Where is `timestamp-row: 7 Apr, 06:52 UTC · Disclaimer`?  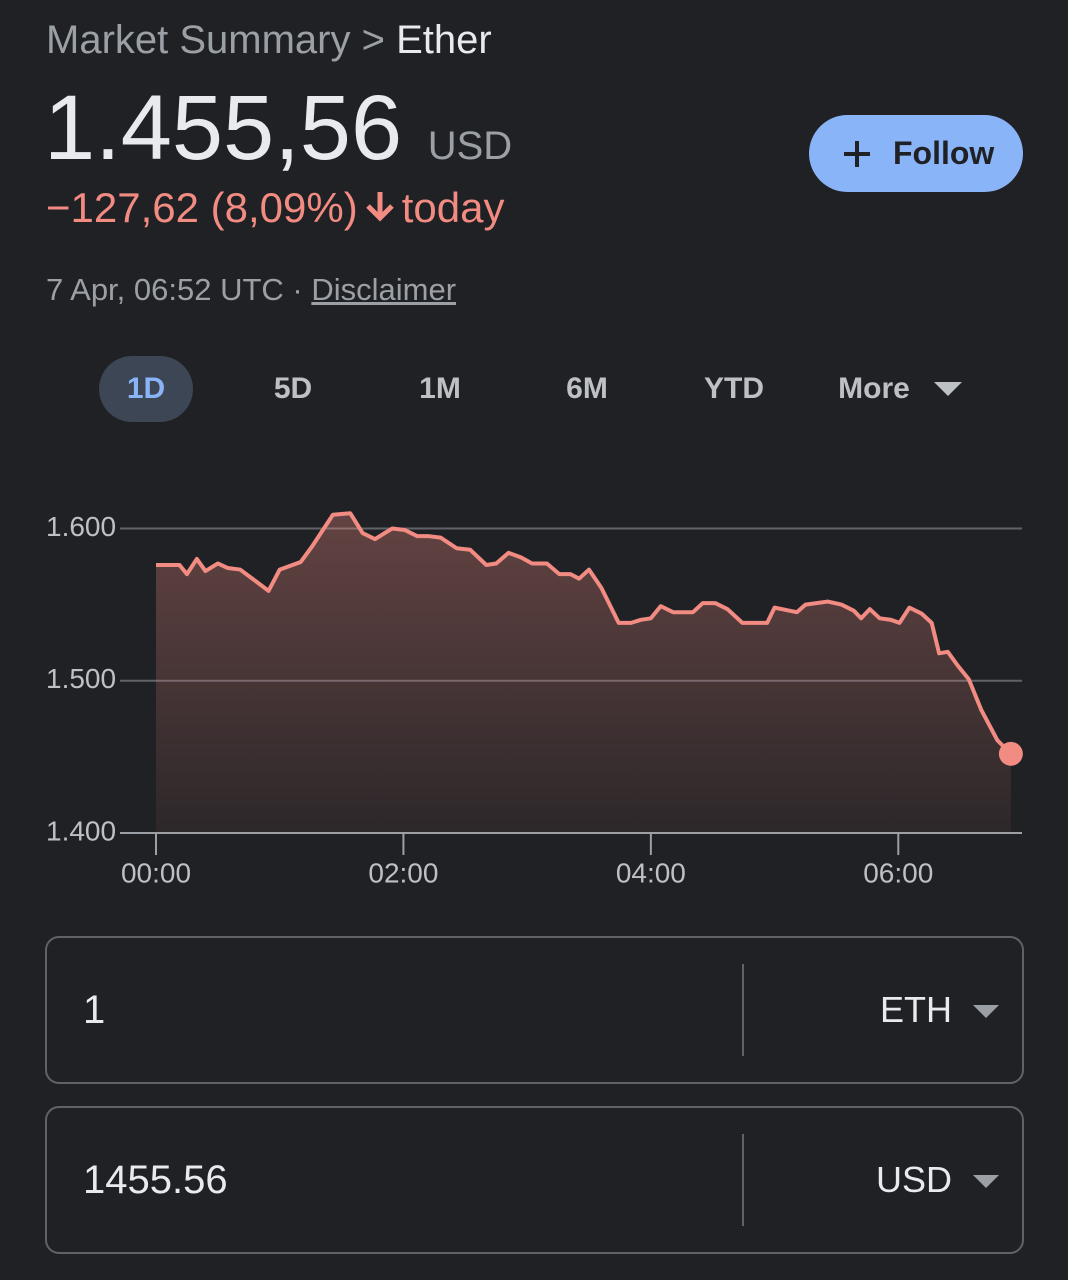
timestamp-row: 7 Apr, 06:52 UTC · Disclaimer is located at coordinates (251, 290).